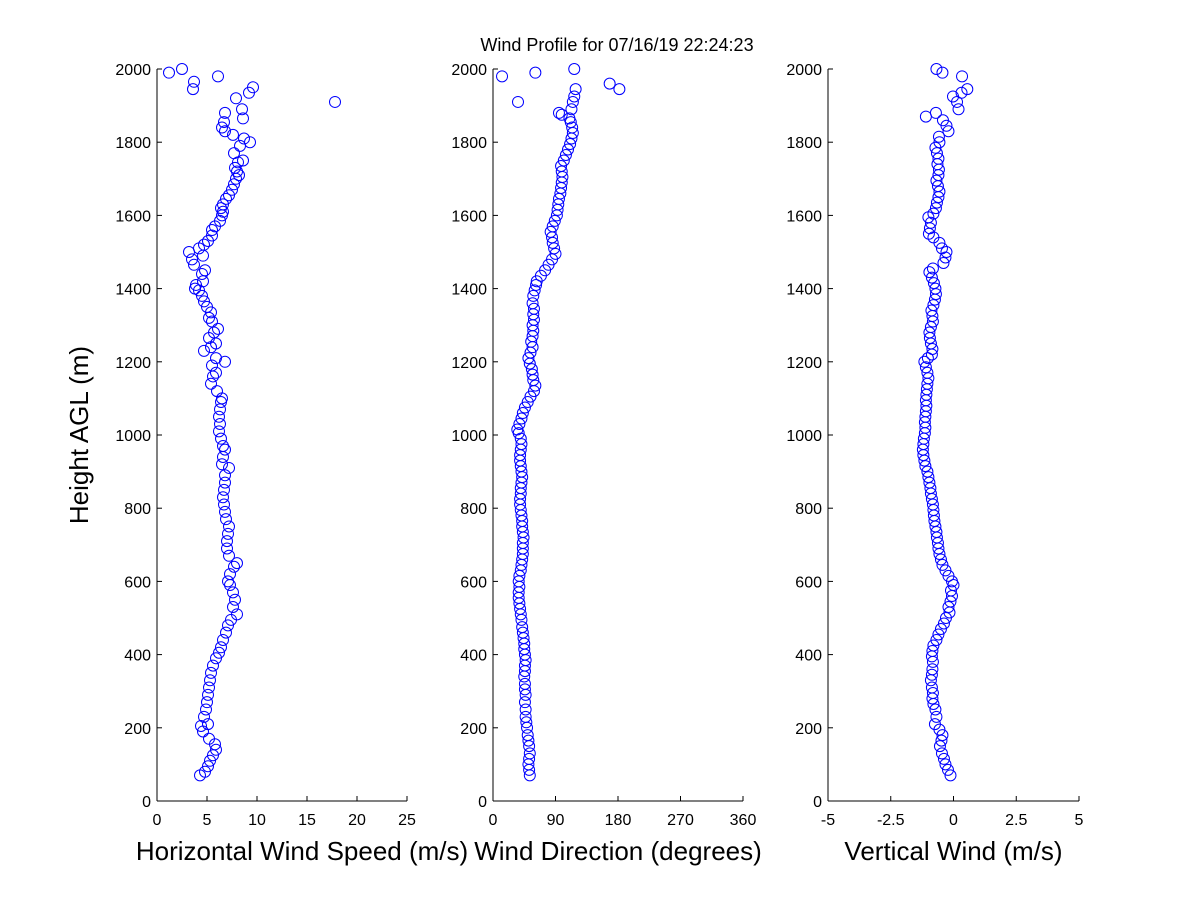 The height and width of the screenshot is (900, 1200). Describe the element at coordinates (133, 216) in the screenshot. I see `speed-y-tick-label: 1600` at that location.